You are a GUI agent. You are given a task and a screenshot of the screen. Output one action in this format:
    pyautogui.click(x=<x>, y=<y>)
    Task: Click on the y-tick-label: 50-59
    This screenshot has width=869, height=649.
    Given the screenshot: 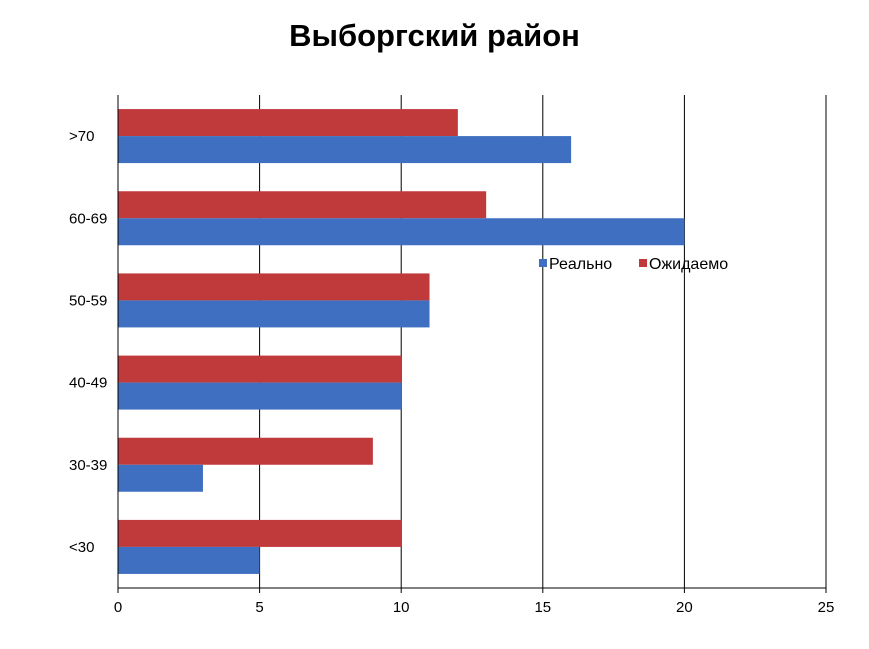 What is the action you would take?
    pyautogui.click(x=88, y=300)
    